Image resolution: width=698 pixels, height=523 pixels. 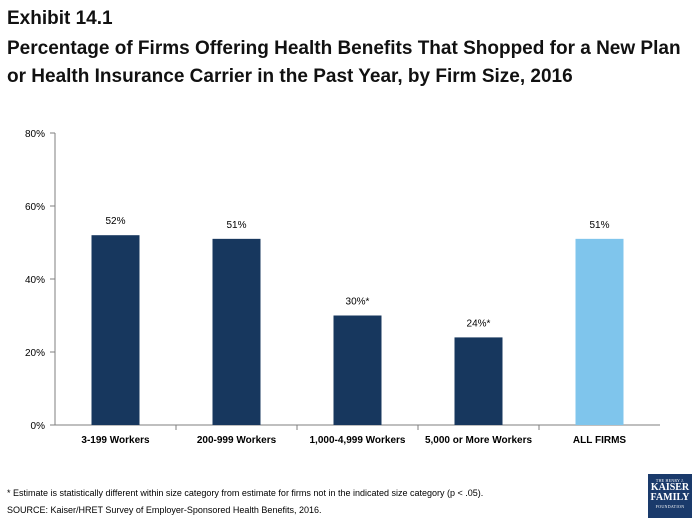 What do you see at coordinates (670, 480) in the screenshot?
I see `logo-line-1: THE HENRY J.` at bounding box center [670, 480].